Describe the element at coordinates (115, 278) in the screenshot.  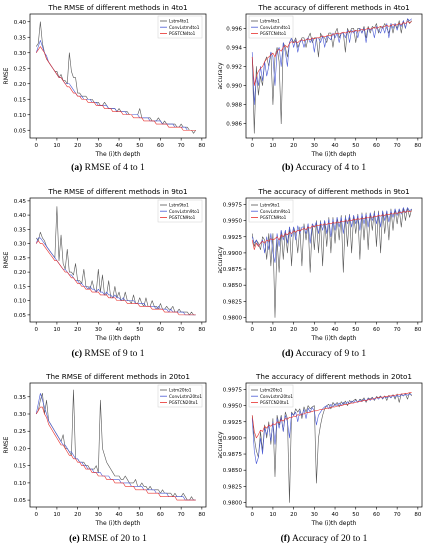
I see `series-line-PGSTCN9to1` at that location.